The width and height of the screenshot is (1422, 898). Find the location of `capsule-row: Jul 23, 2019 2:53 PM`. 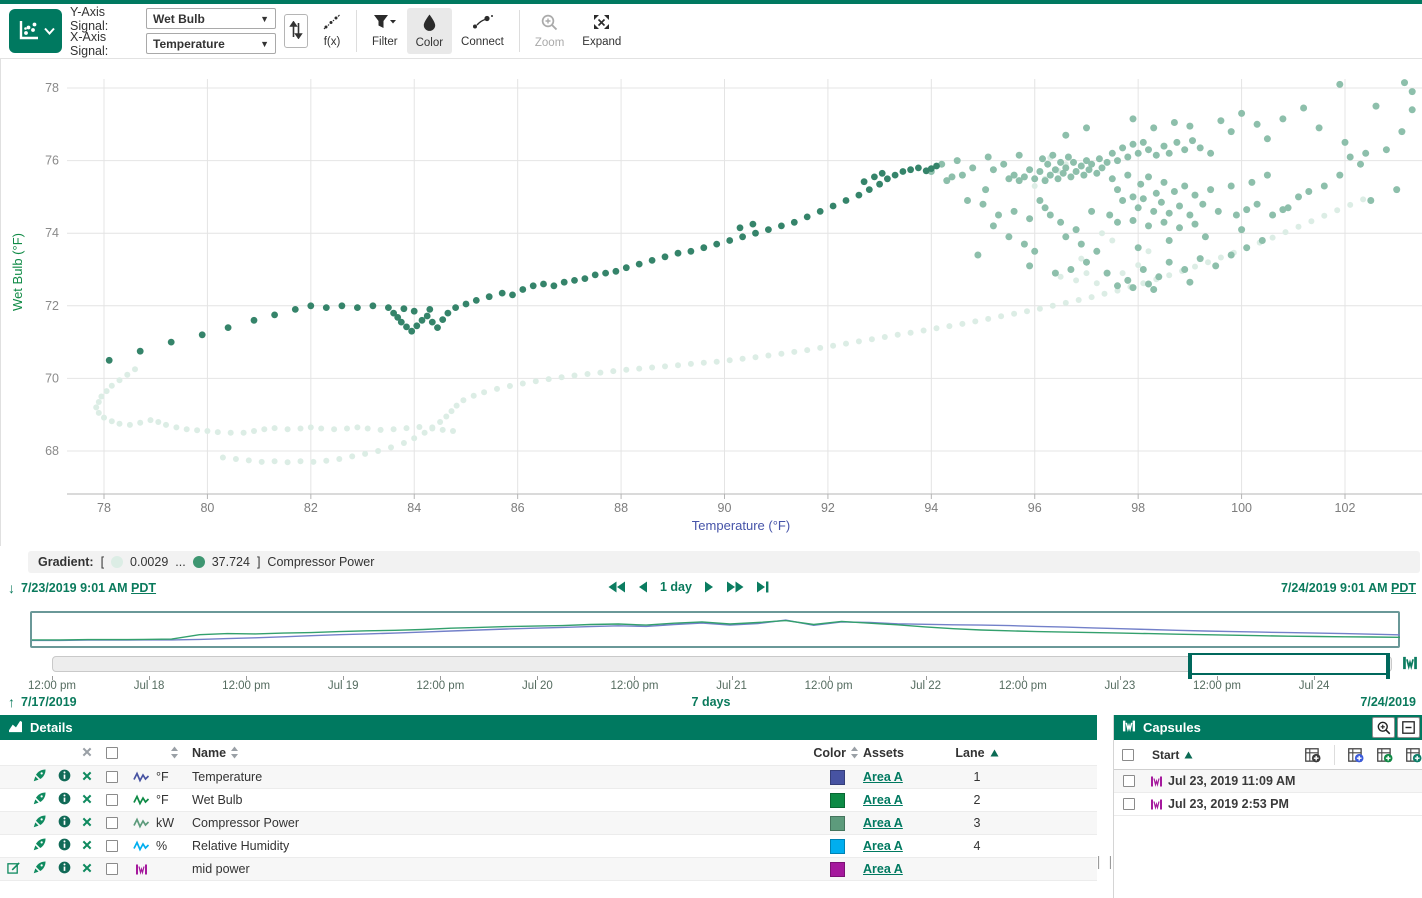

capsule-row: Jul 23, 2019 2:53 PM is located at coordinates (1268, 804).